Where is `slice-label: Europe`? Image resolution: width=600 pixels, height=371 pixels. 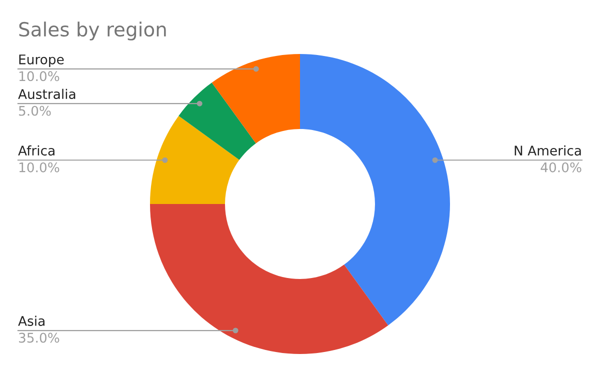 slice-label: Europe is located at coordinates (41, 60).